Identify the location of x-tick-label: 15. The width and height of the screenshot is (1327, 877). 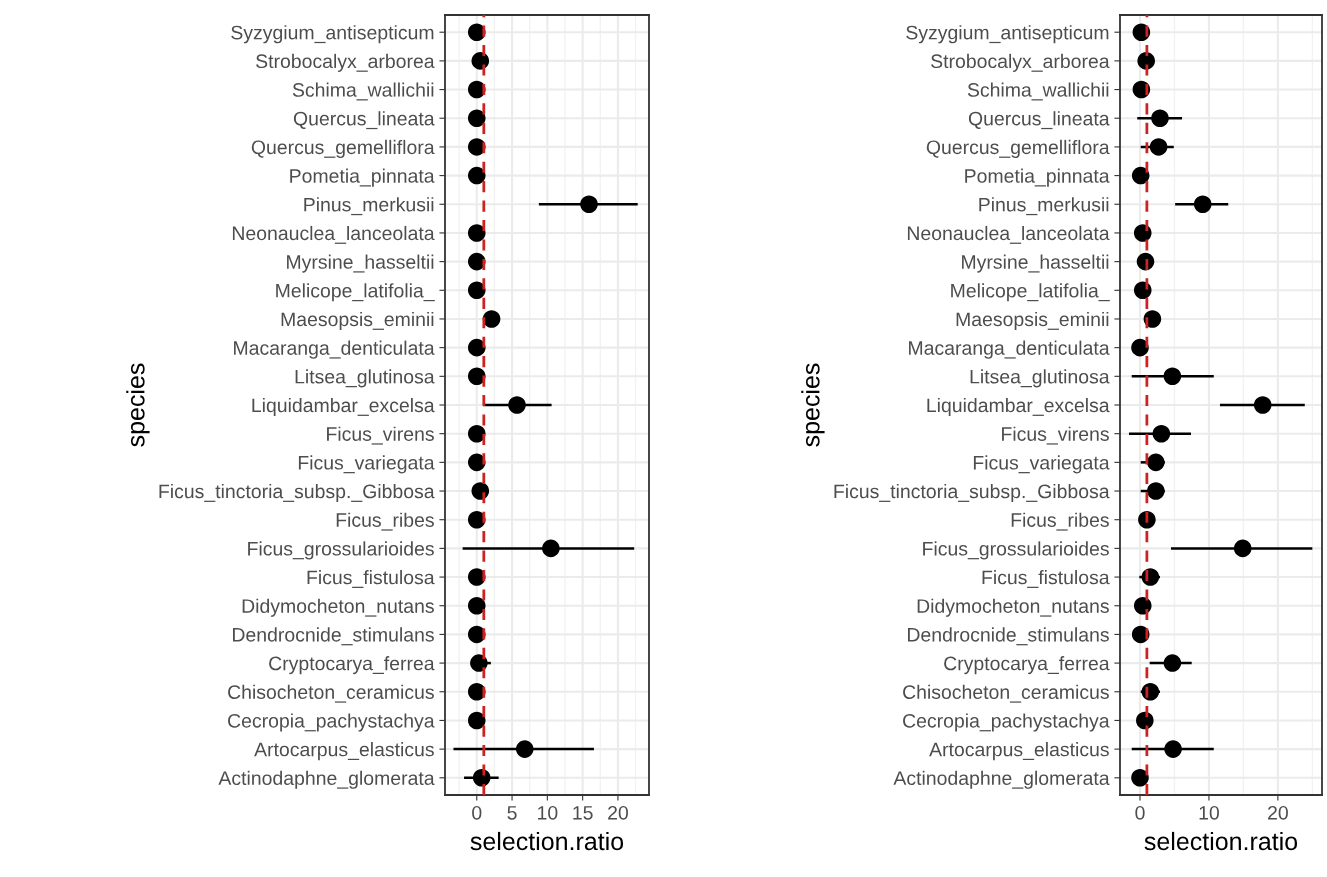
(583, 813).